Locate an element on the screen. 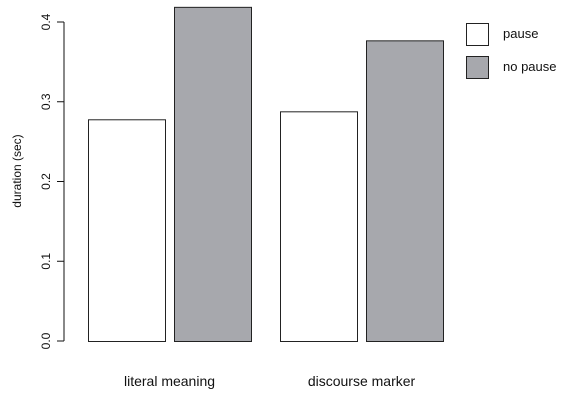 The width and height of the screenshot is (565, 393). x-category-label: discourse marker is located at coordinates (362, 381).